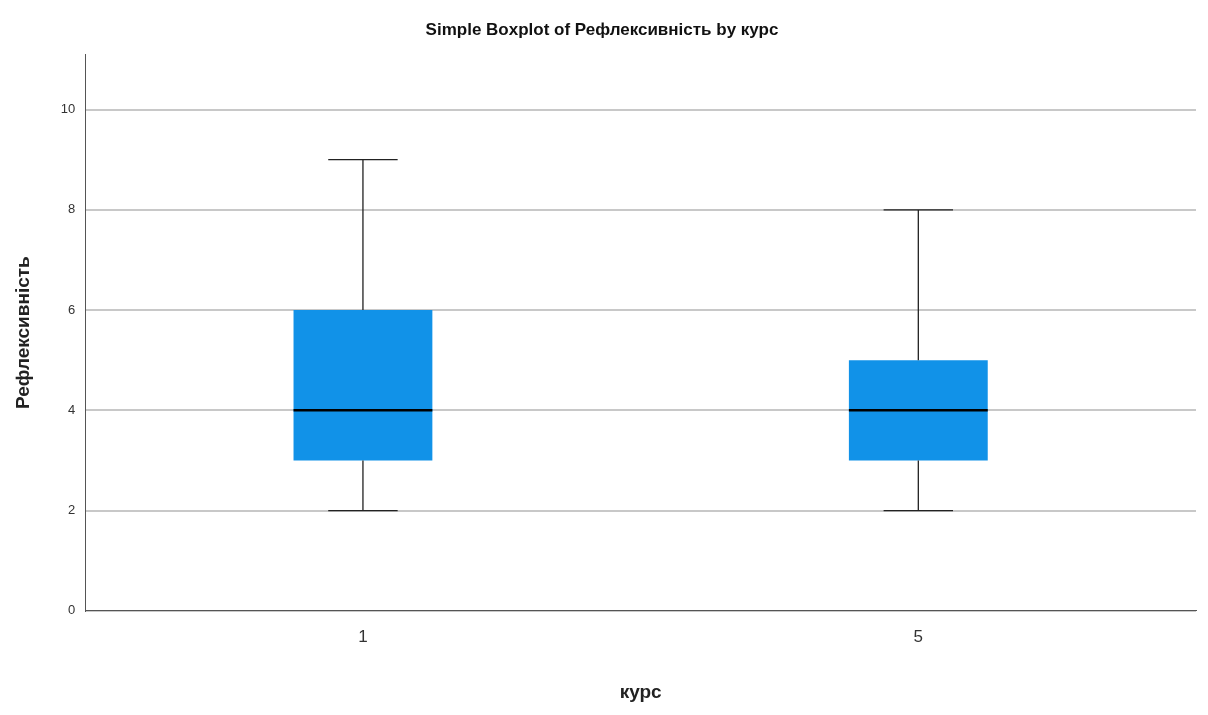  I want to click on x-axis-title: курс, so click(641, 691).